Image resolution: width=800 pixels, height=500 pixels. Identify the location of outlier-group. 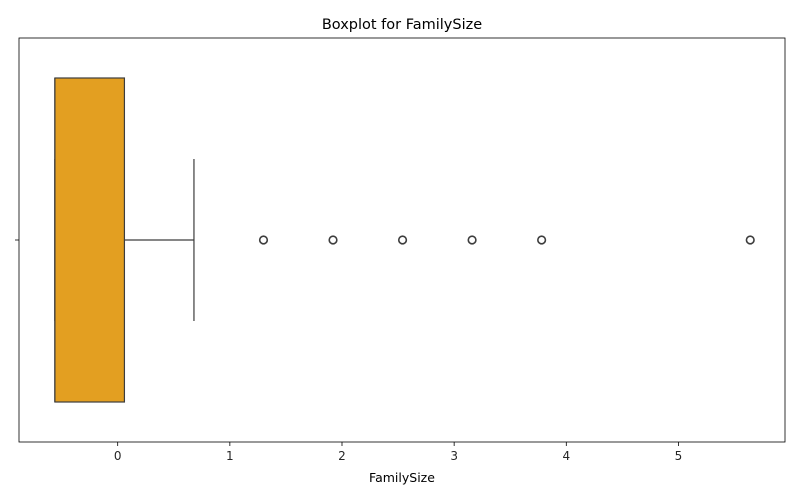
(506, 240).